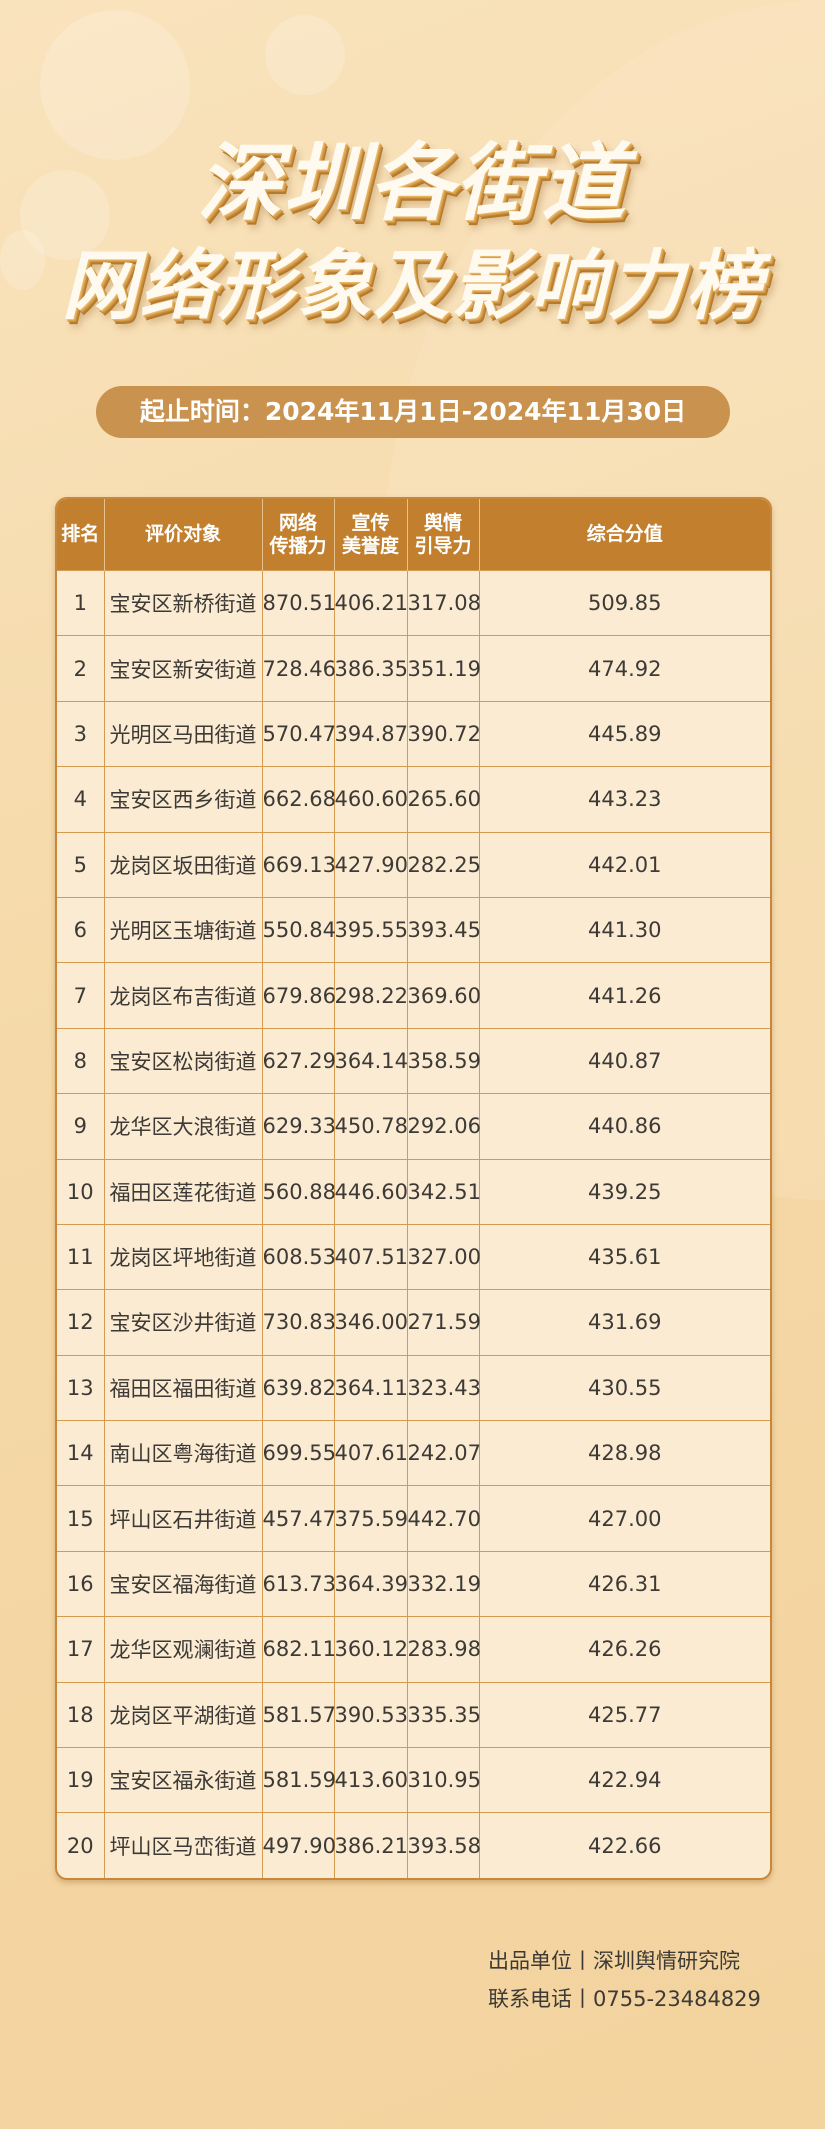  What do you see at coordinates (413, 1649) in the screenshot?
I see `table-row: 17 龙华区观澜街道 682.11 360.12 283.98 426.26` at bounding box center [413, 1649].